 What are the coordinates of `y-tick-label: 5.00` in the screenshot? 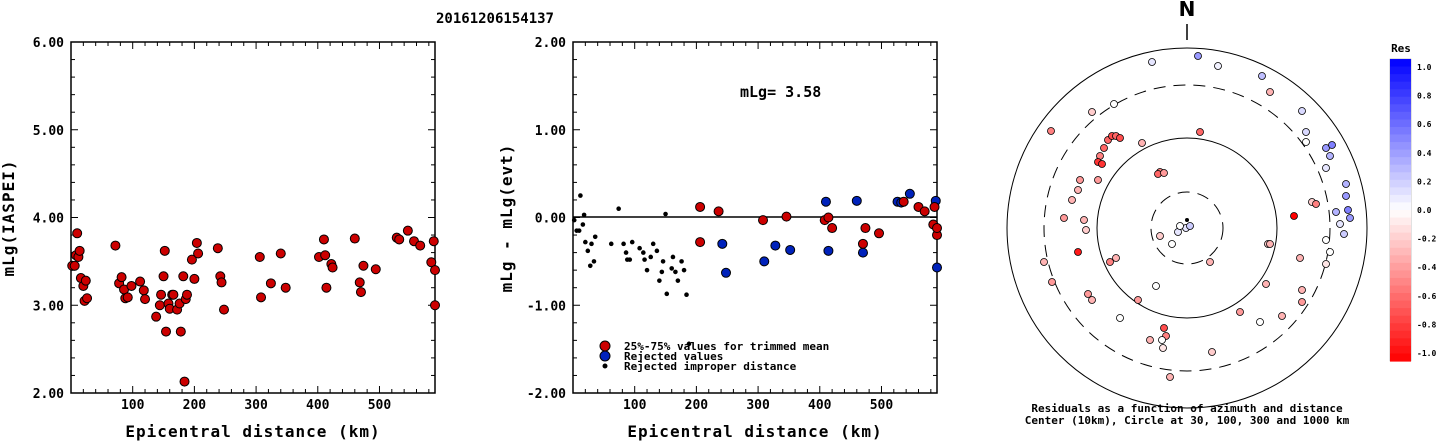 It's located at (48, 131).